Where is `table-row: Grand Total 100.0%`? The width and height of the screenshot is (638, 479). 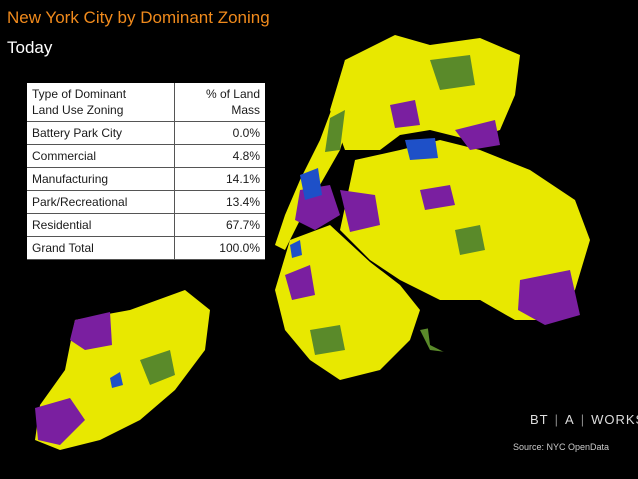
table-row: Grand Total 100.0% is located at coordinates (146, 248).